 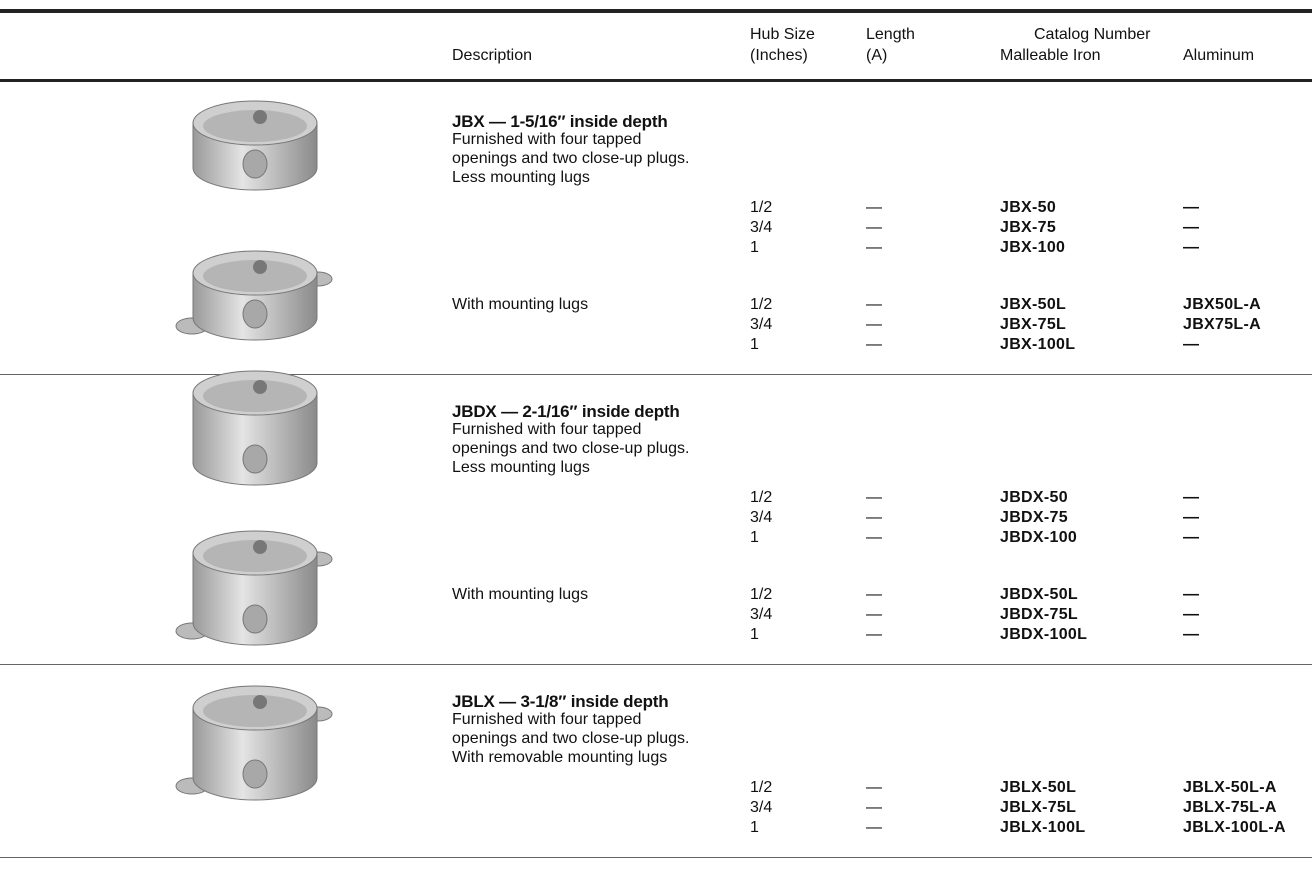 I want to click on section-description: With removable mounting lugs, so click(x=560, y=757).